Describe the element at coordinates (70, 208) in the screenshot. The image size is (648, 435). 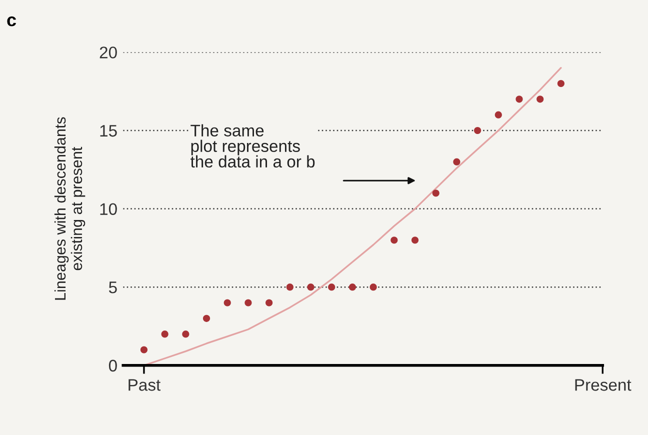
I see `y-axis-title: Lineages with descendants existing at present` at that location.